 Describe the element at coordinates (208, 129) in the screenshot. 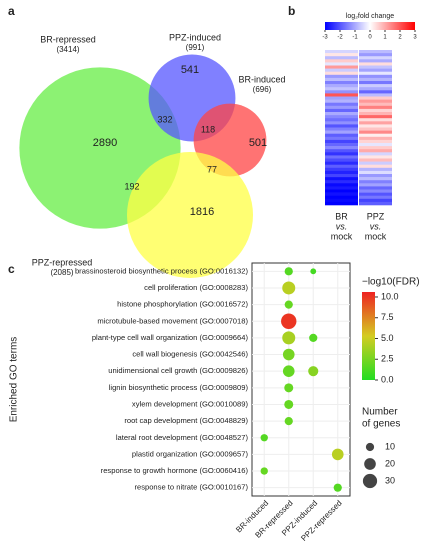

I see `region-count: 118` at that location.